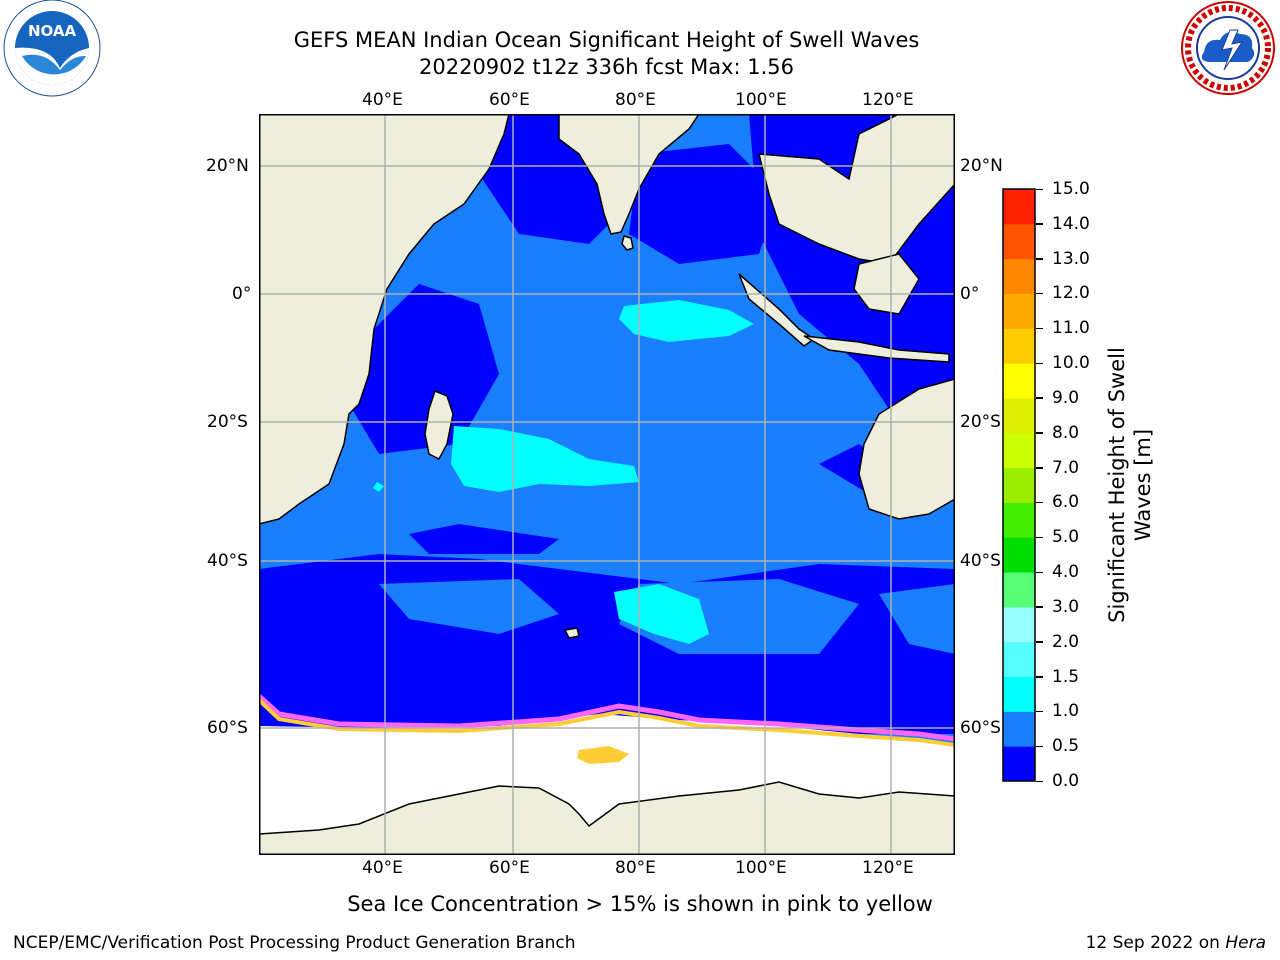 Image resolution: width=1280 pixels, height=960 pixels. What do you see at coordinates (1066, 432) in the screenshot?
I see `colorbar-tick-label: 8.0` at bounding box center [1066, 432].